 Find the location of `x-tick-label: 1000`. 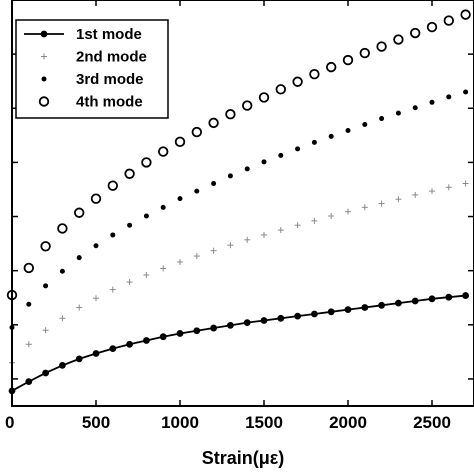

x-tick-label: 1000 is located at coordinates (180, 422).